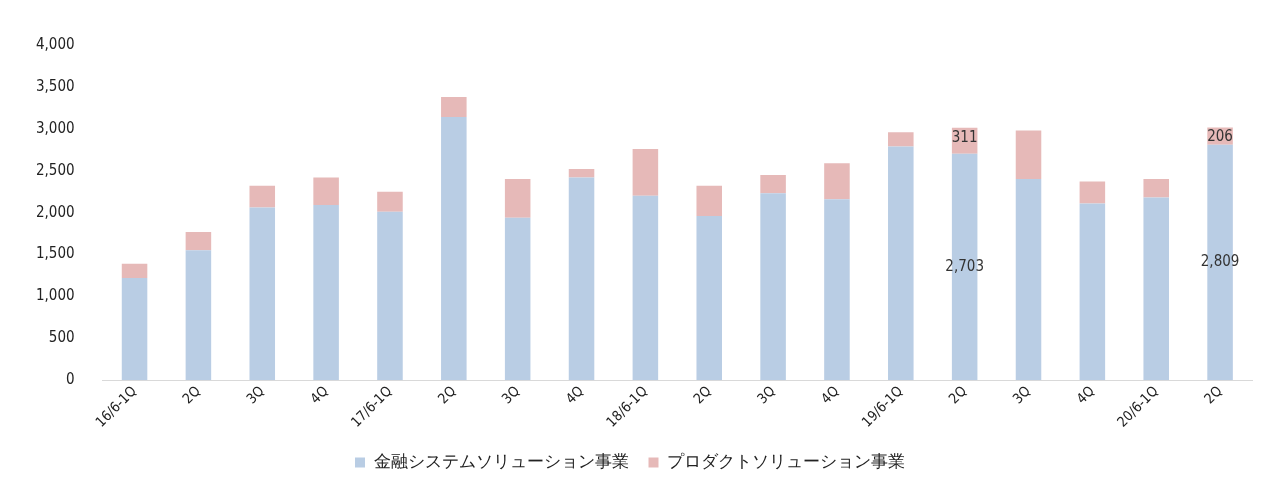 The height and width of the screenshot is (489, 1270). Describe the element at coordinates (55, 295) in the screenshot. I see `y-tick-label: 1,000` at that location.